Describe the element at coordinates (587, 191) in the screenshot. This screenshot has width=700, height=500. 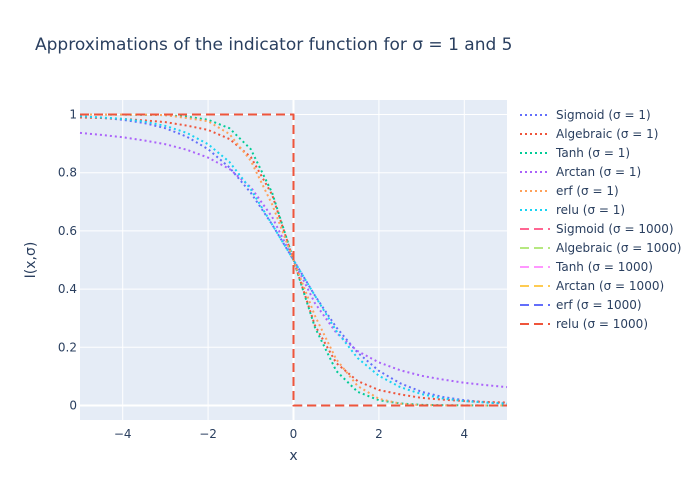
I see `legend-item-label: erf (σ = 1)` at that location.